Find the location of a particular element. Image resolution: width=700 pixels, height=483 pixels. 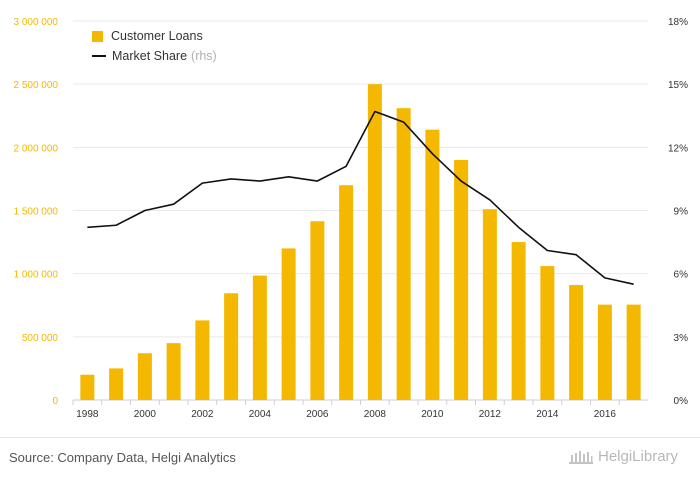

y-left-tick-label: 2 000 000 is located at coordinates (36, 148).